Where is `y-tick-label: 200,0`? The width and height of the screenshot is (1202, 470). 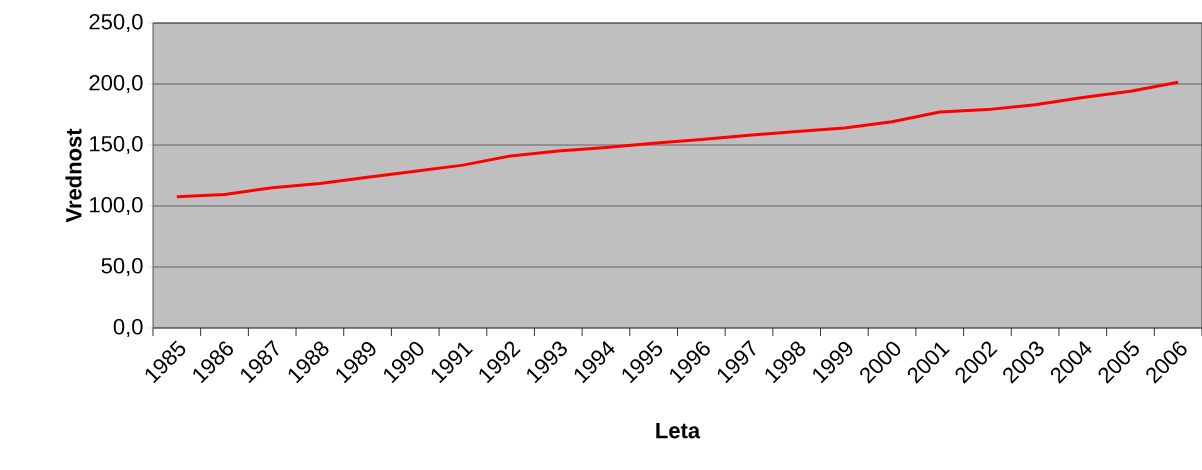 y-tick-label: 200,0 is located at coordinates (116, 84).